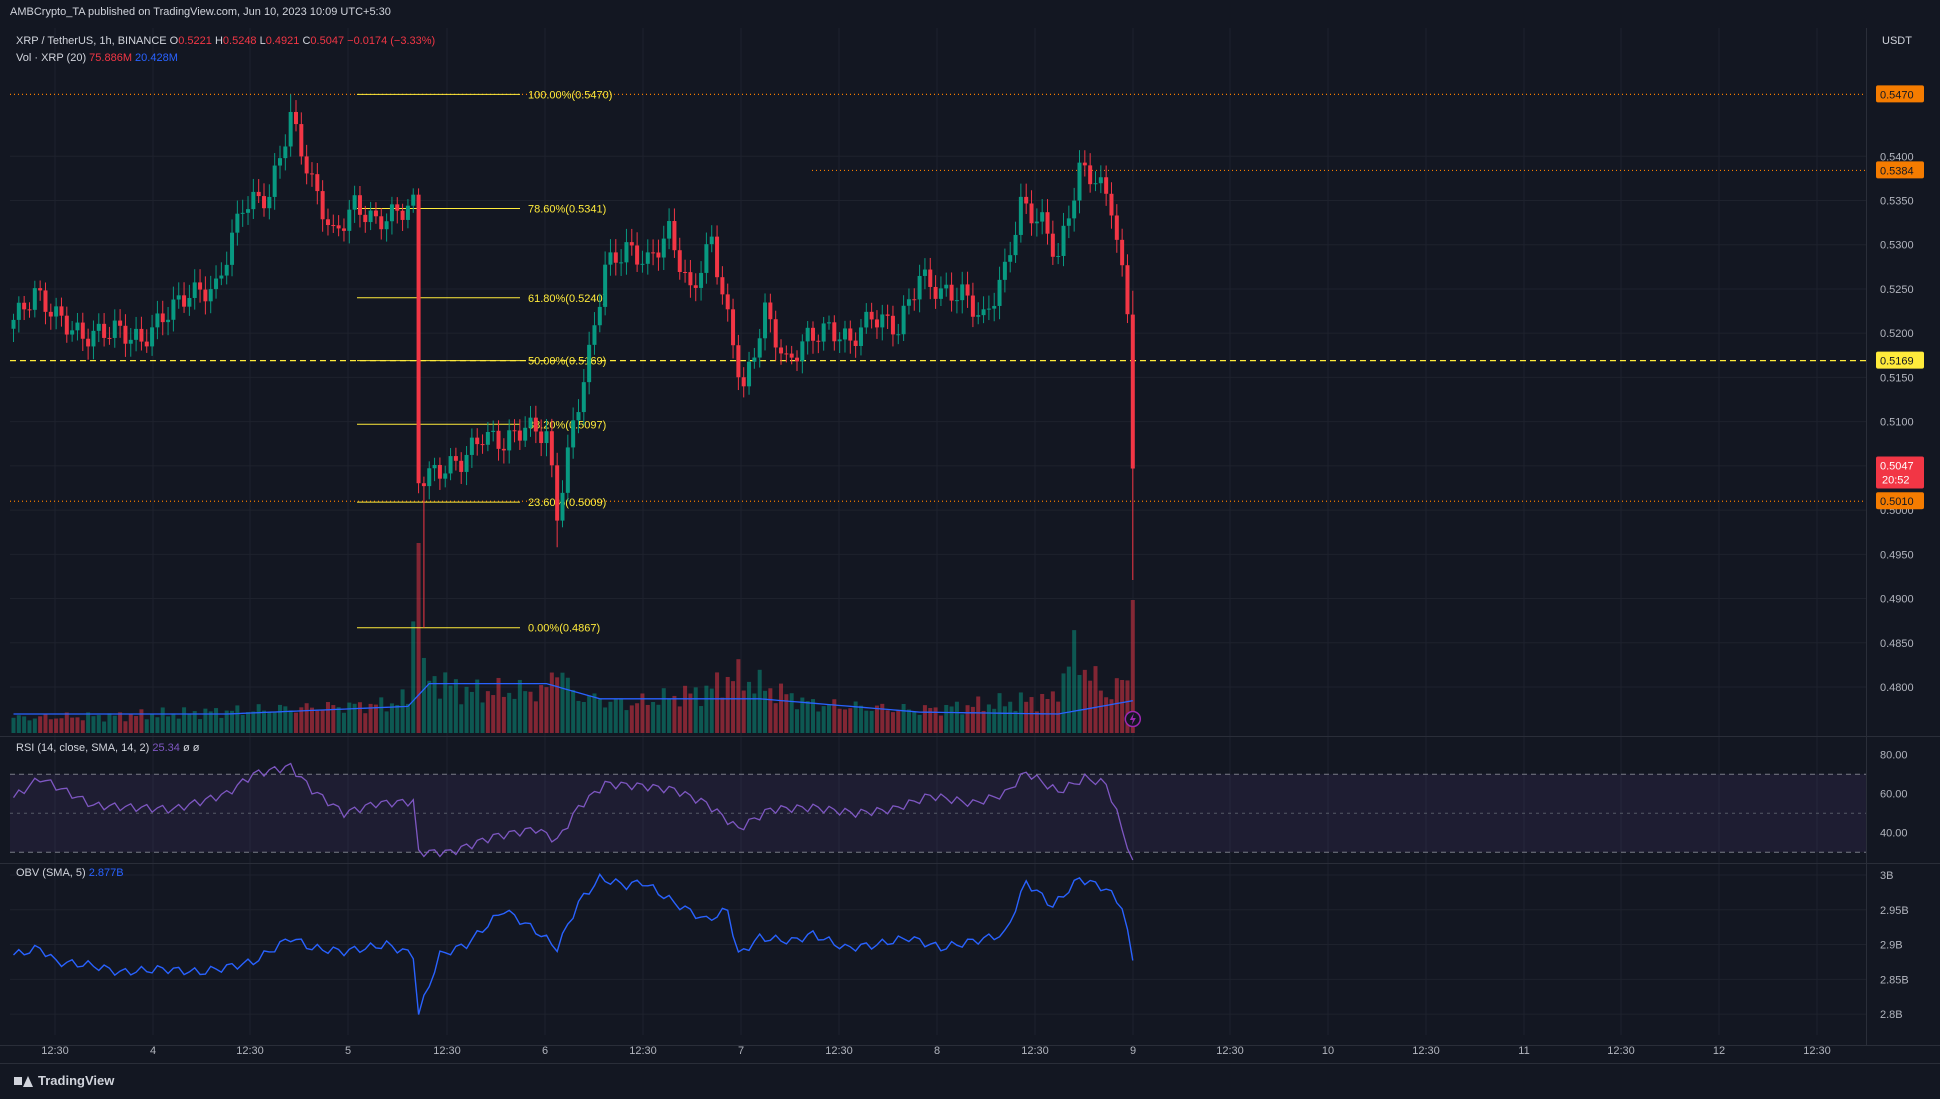 This screenshot has height=1099, width=1940. Describe the element at coordinates (1897, 246) in the screenshot. I see `price-axis-tick-label: 0.5300` at that location.